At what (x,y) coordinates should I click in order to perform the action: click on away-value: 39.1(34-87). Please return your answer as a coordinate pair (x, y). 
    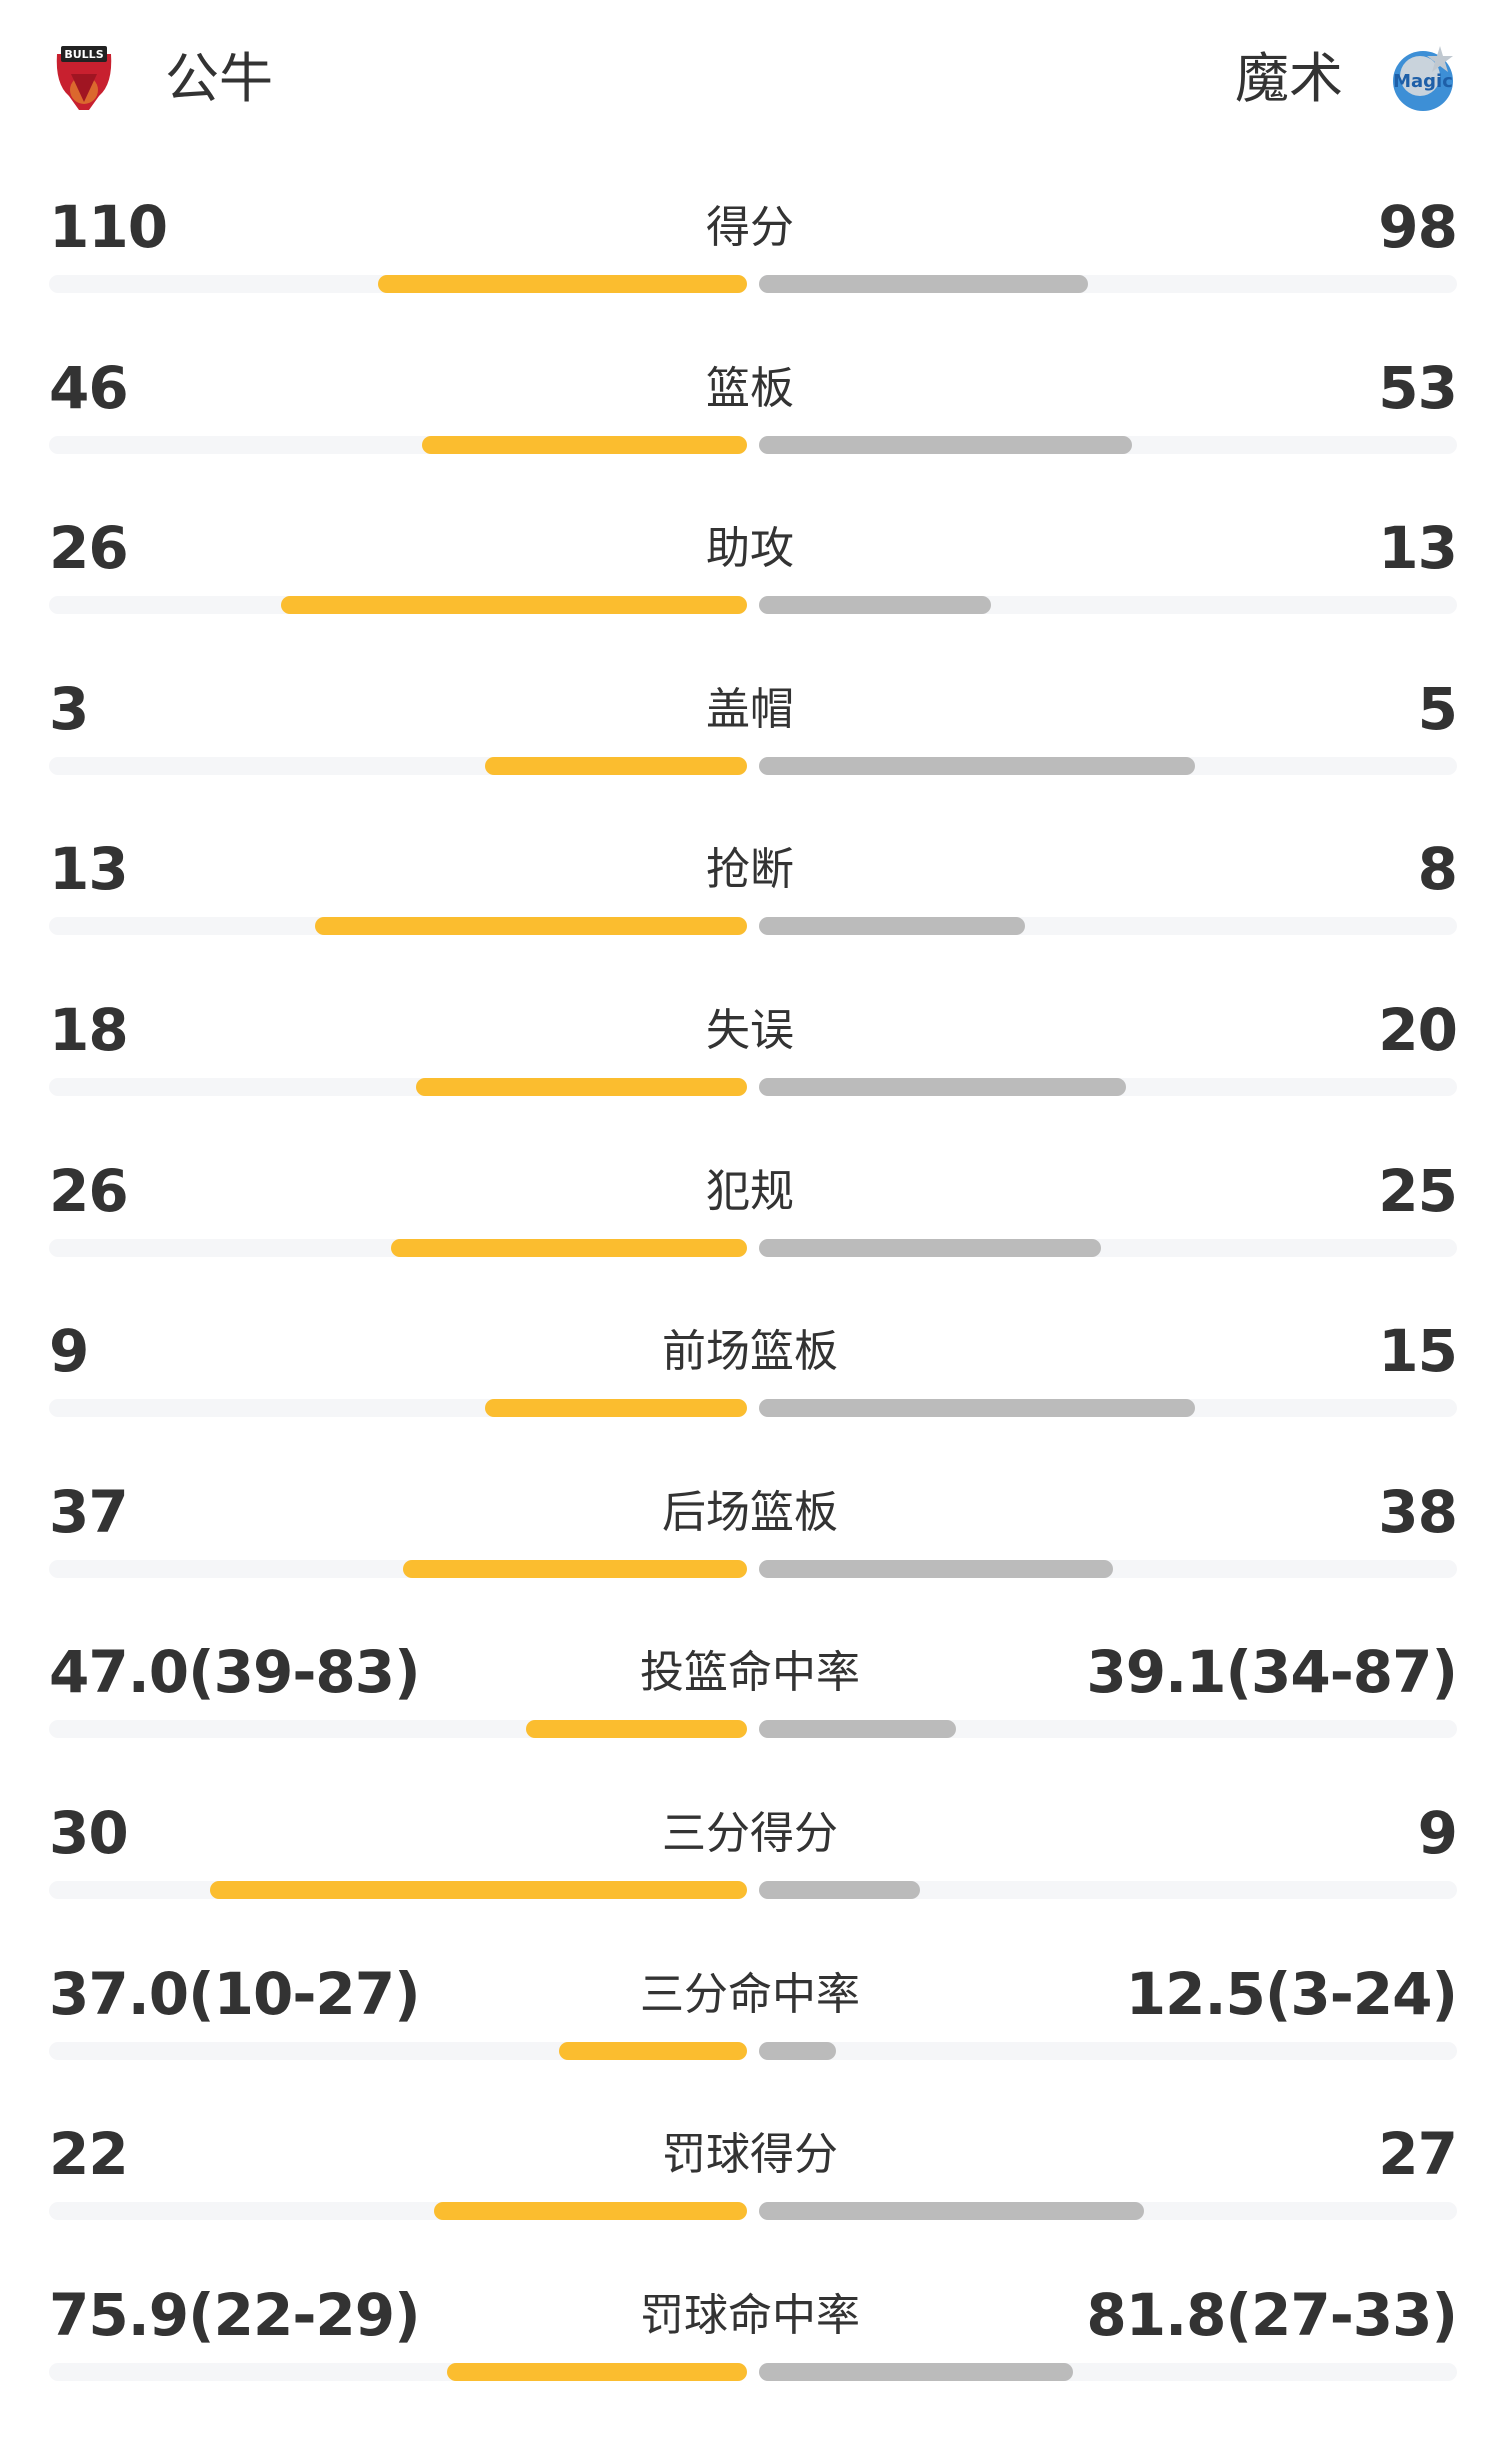
    Looking at the image, I should click on (1272, 1672).